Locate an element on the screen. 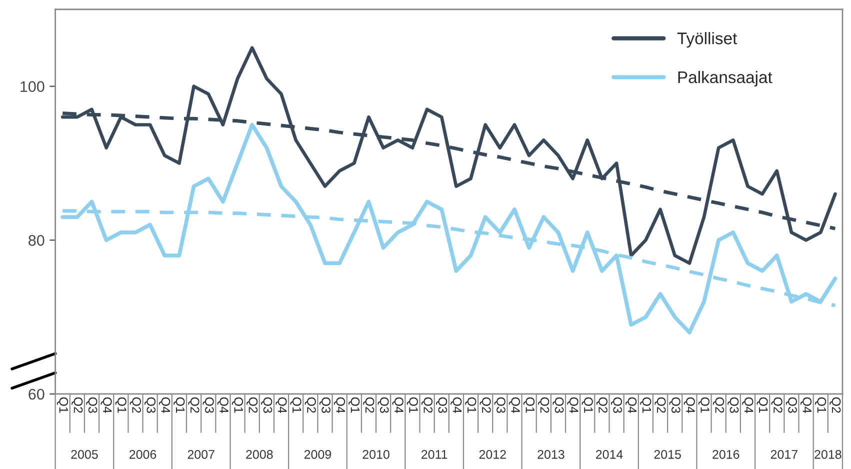 Image resolution: width=851 pixels, height=469 pixels. text: 2016 is located at coordinates (726, 454).